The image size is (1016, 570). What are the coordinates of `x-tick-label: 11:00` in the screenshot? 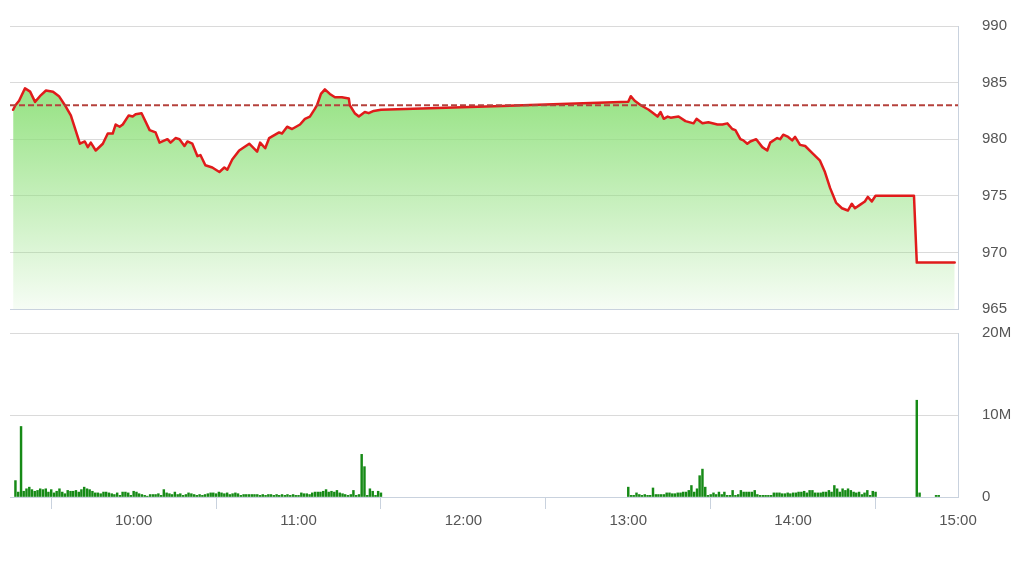 It's located at (298, 520).